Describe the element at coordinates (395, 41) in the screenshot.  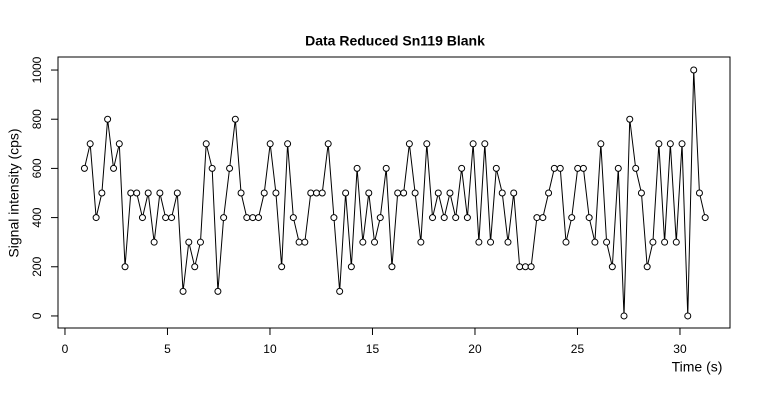
I see `chart-title: Data Reduced Sn119 Blank` at that location.